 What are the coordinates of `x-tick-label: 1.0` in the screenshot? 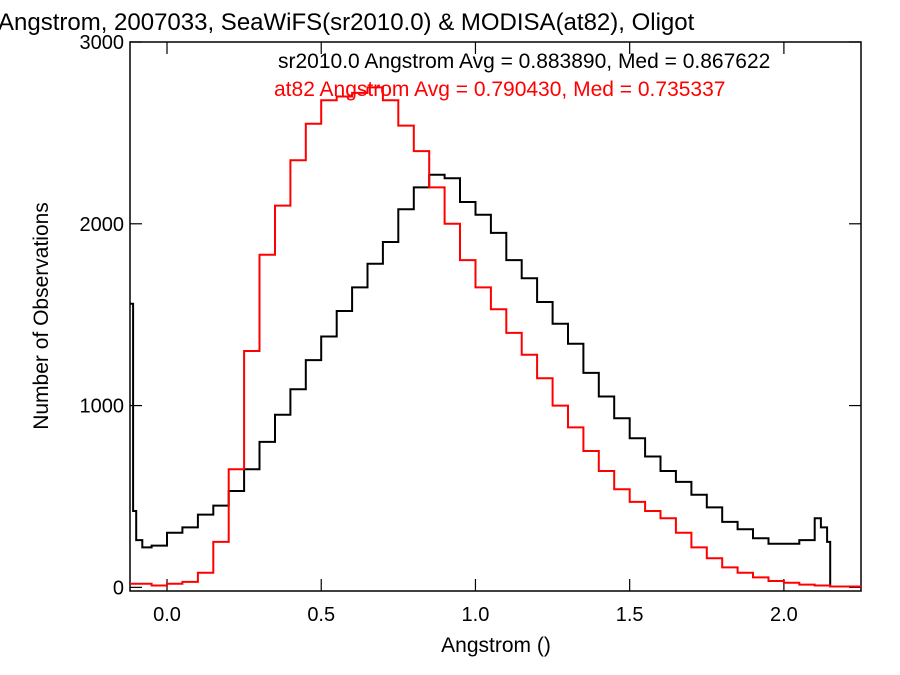 It's located at (476, 615).